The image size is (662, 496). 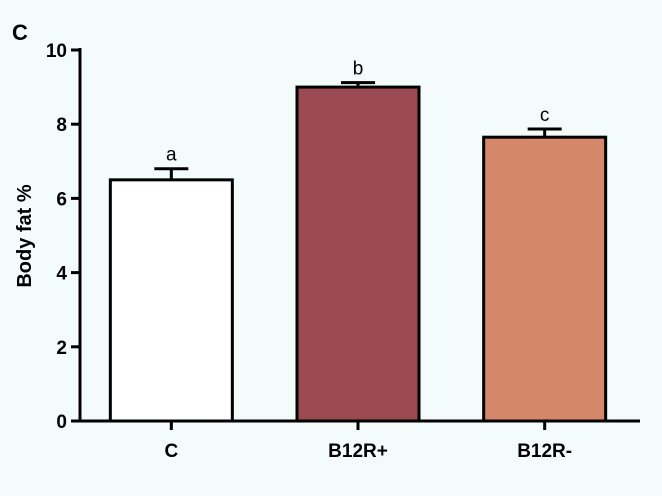 What do you see at coordinates (61, 274) in the screenshot?
I see `y-tick-label: 4` at bounding box center [61, 274].